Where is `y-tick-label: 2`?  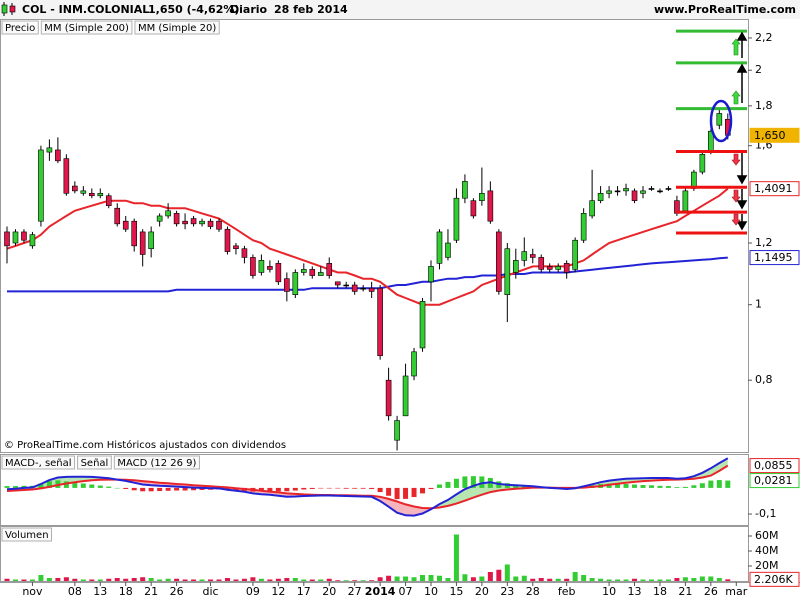
y-tick-label: 2 is located at coordinates (758, 69).